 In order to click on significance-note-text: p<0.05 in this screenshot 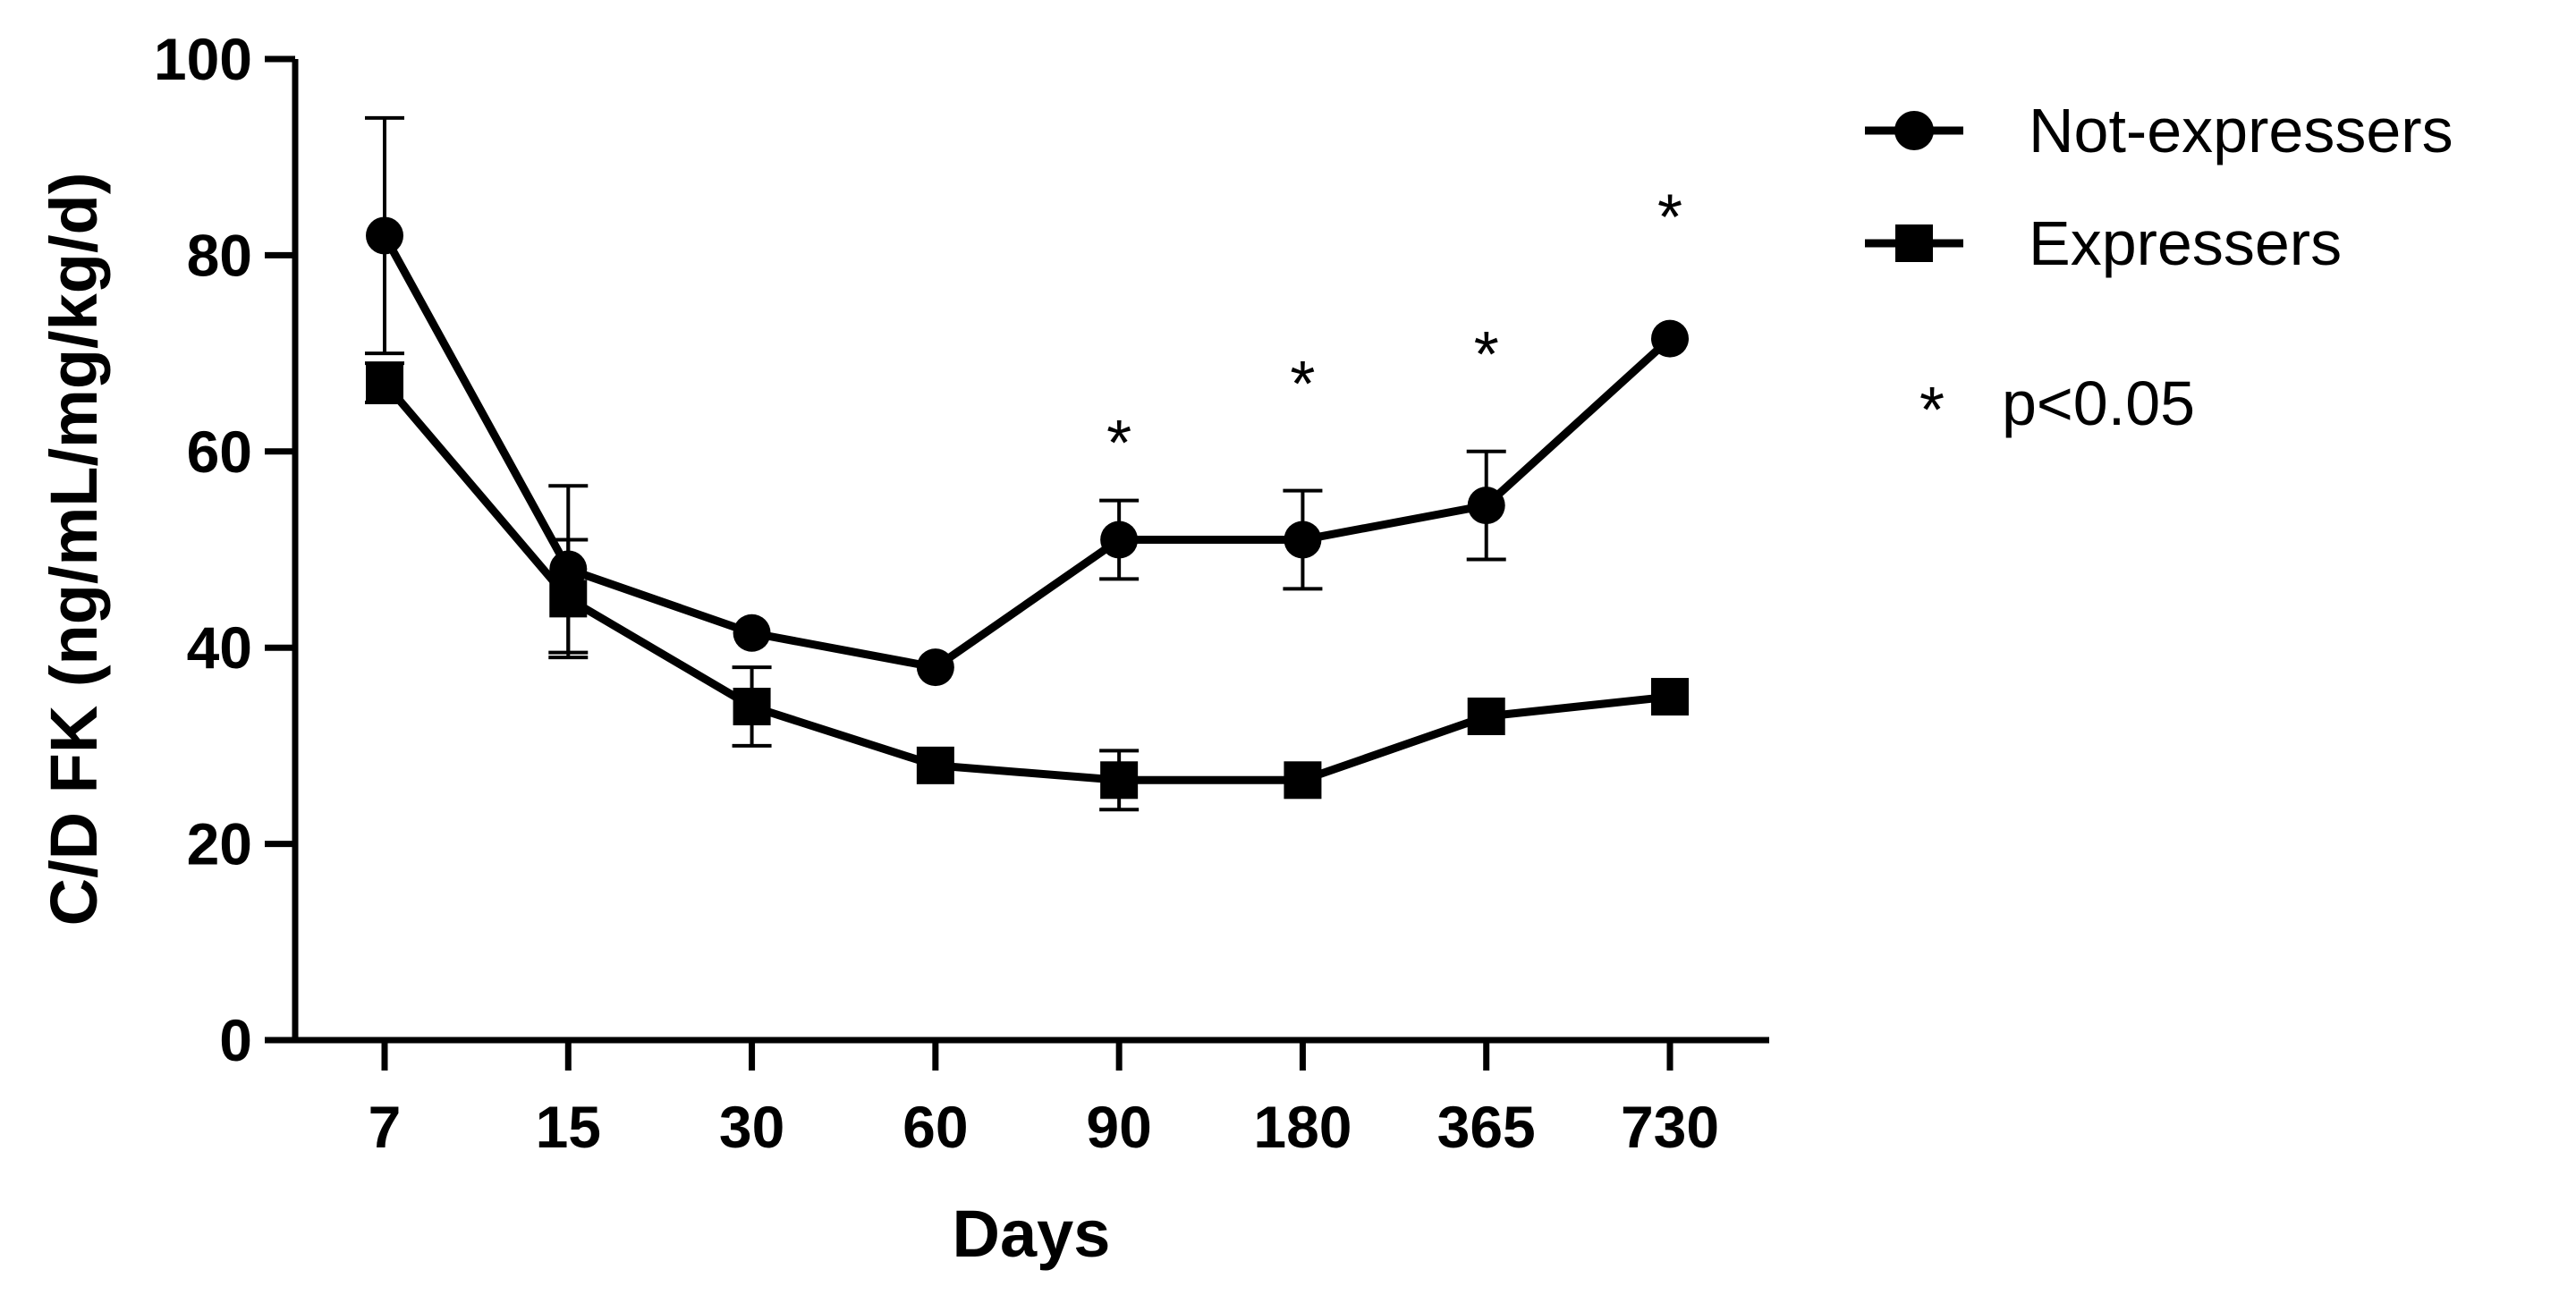, I will do `click(2098, 403)`.